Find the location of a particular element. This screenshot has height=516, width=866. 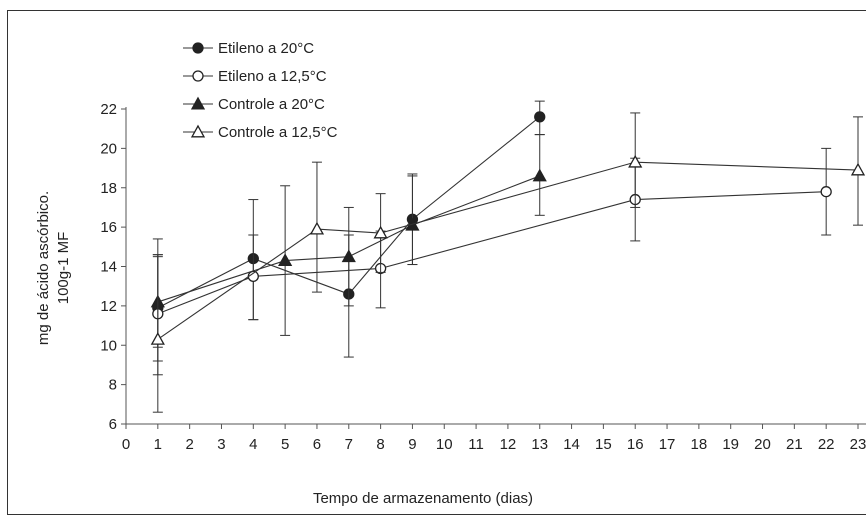

x-axis-label: Tempo de armazenamento (dias) is located at coordinates (423, 498).